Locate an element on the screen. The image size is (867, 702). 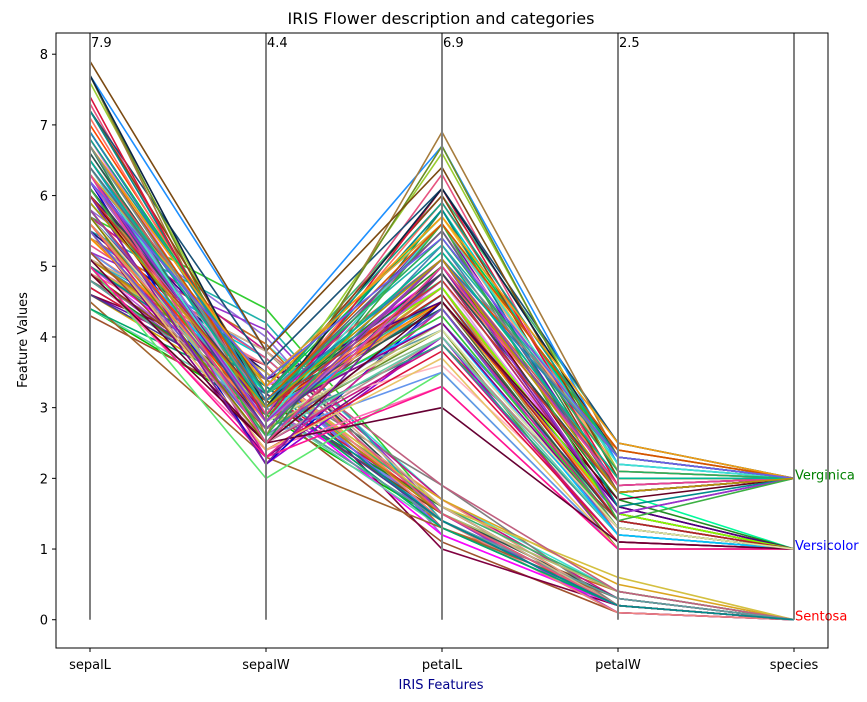
axis-max-labels: 7.9 4.4 6.9 2.5 is located at coordinates (365, 43).